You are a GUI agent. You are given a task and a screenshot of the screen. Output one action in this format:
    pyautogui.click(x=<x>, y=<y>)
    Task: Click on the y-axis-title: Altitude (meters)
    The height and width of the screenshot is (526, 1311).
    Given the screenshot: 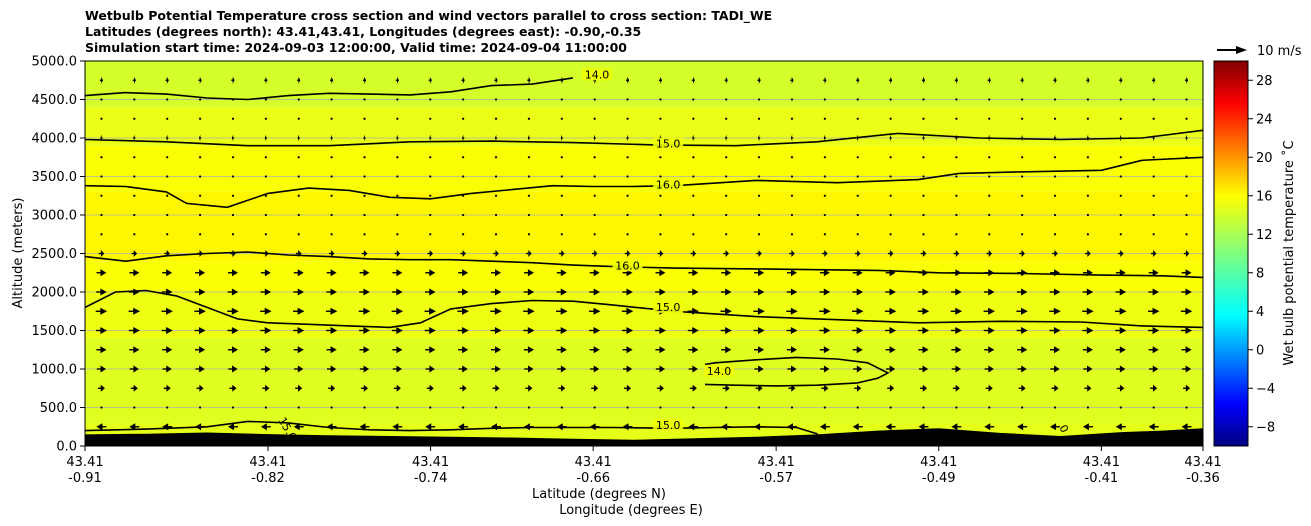 What is the action you would take?
    pyautogui.click(x=18, y=253)
    